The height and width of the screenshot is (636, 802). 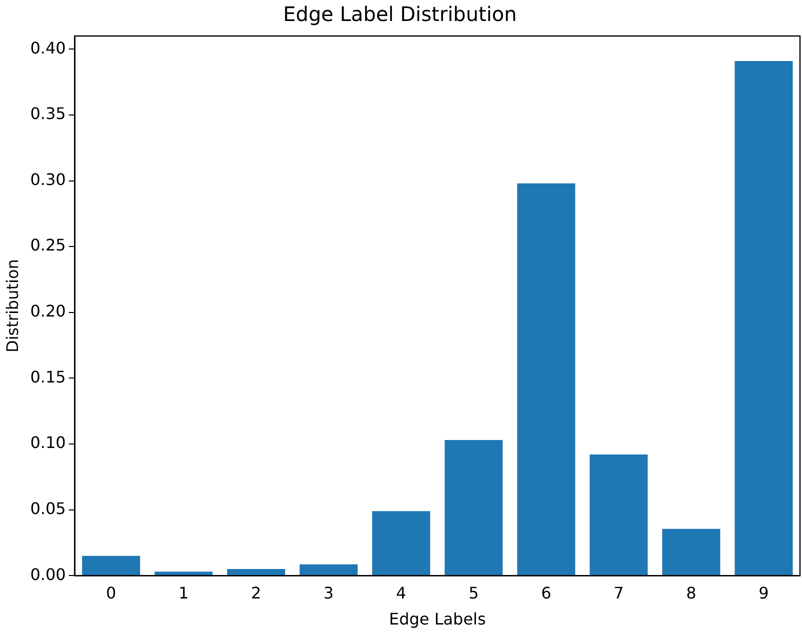 What do you see at coordinates (48, 376) in the screenshot?
I see `y-tick-label: 0.15` at bounding box center [48, 376].